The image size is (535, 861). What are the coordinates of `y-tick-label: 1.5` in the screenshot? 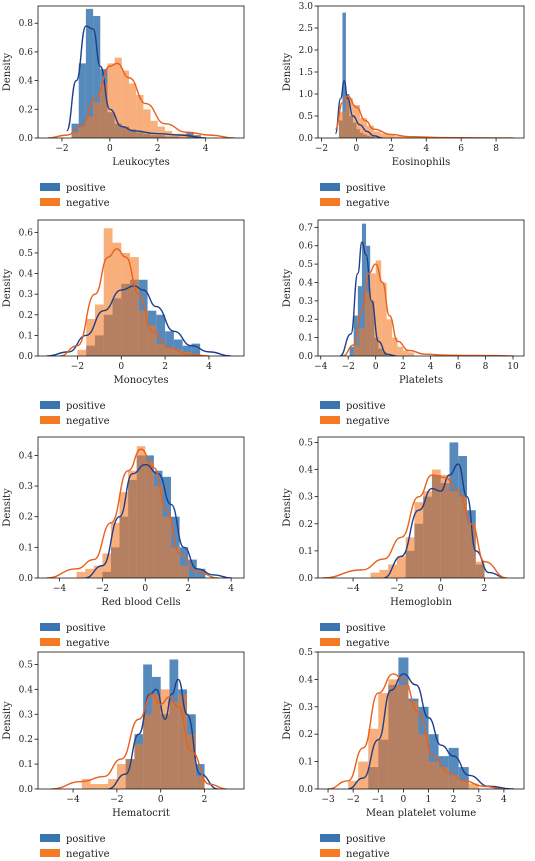 It's located at (306, 73).